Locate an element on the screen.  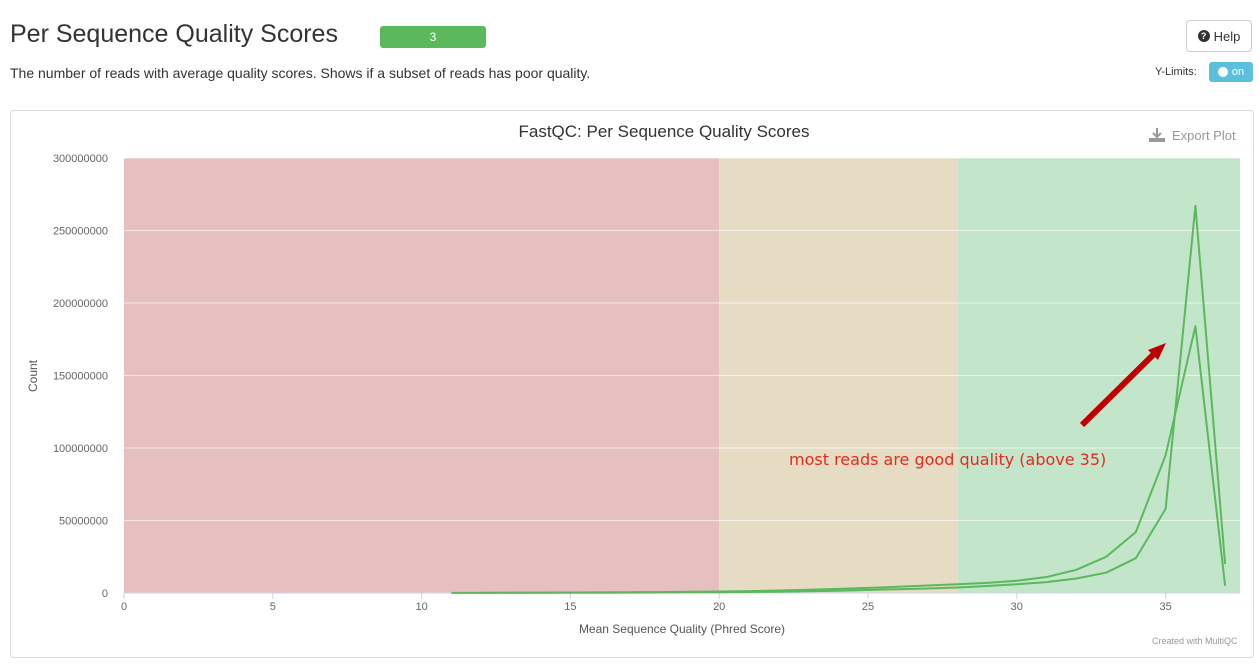
x-tick-label: 0 is located at coordinates (124, 607).